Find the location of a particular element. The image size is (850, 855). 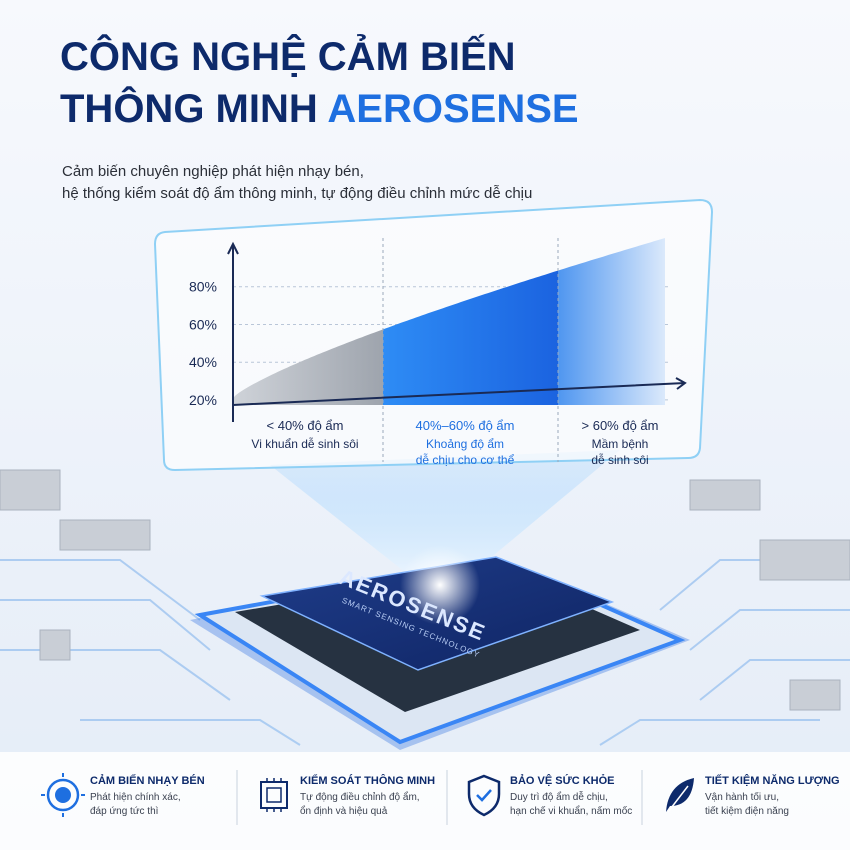

feature-text: ổn định và hiệu quả is located at coordinates (344, 811).